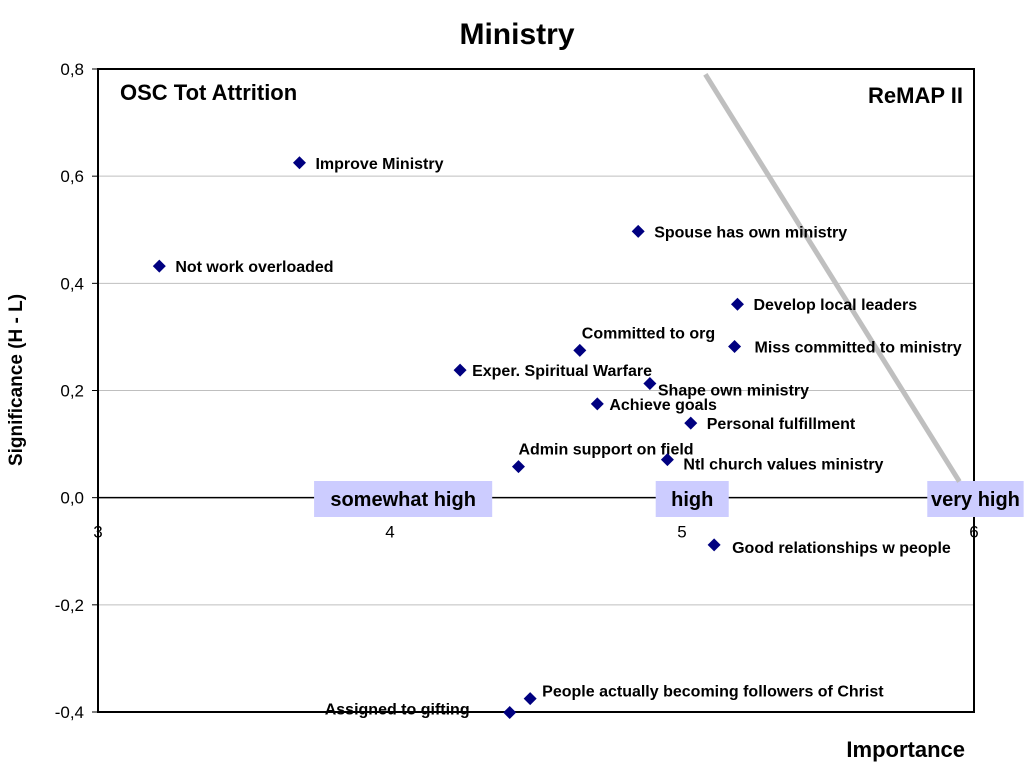  What do you see at coordinates (733, 391) in the screenshot?
I see `data-label: Shape own ministry` at bounding box center [733, 391].